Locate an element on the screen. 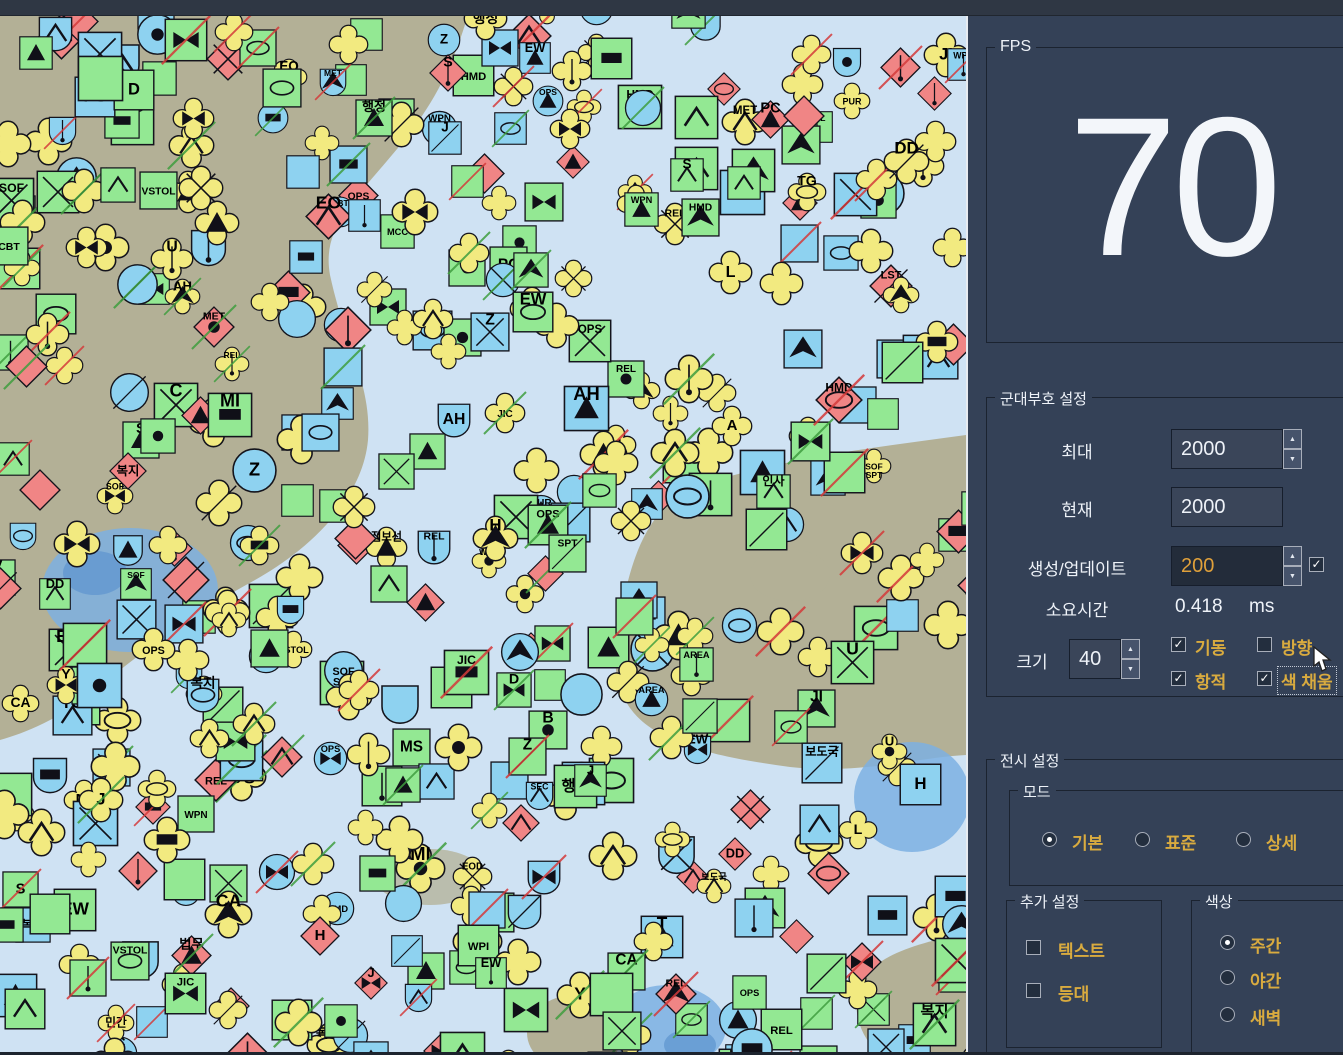 The image size is (1343, 1055). mode-detail-label: 상세 is located at coordinates (1282, 843).